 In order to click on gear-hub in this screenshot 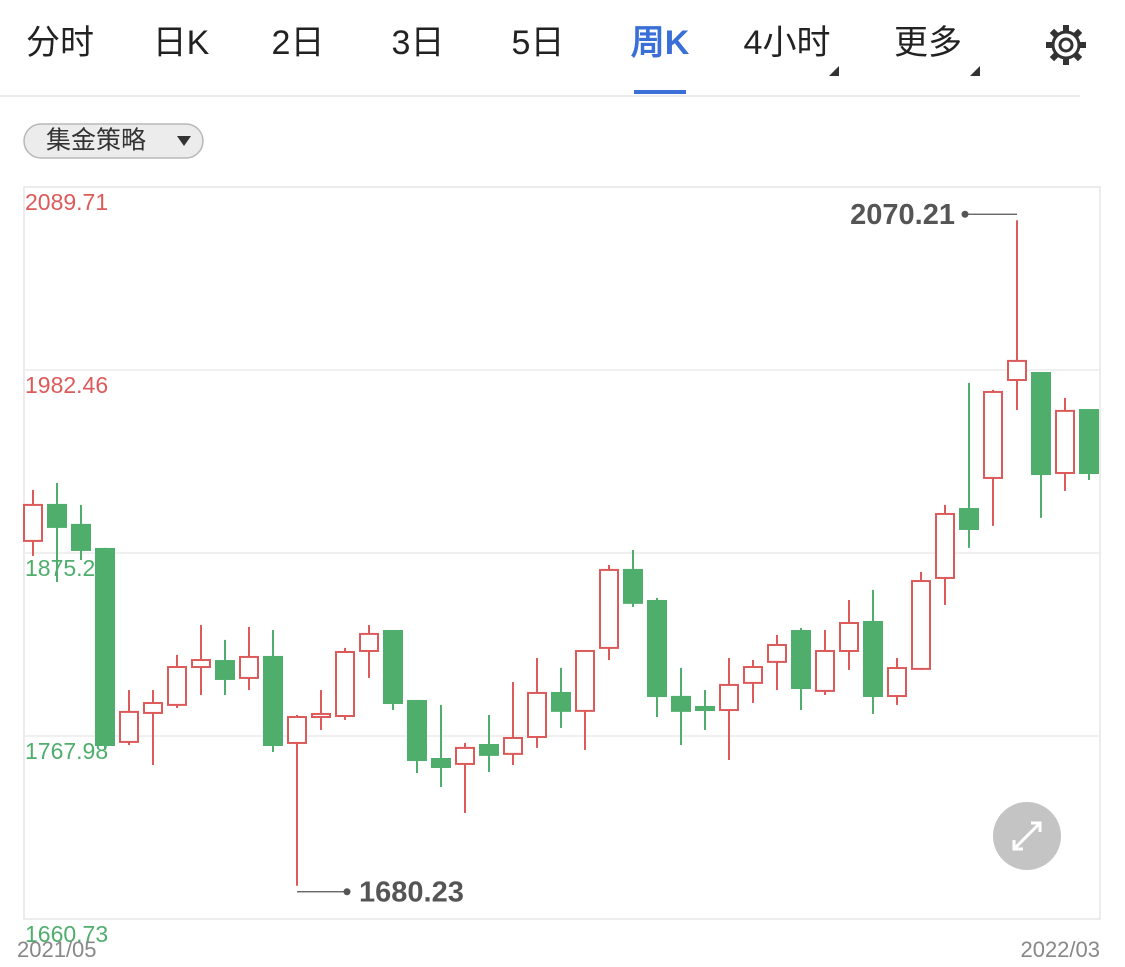, I will do `click(1066, 45)`.